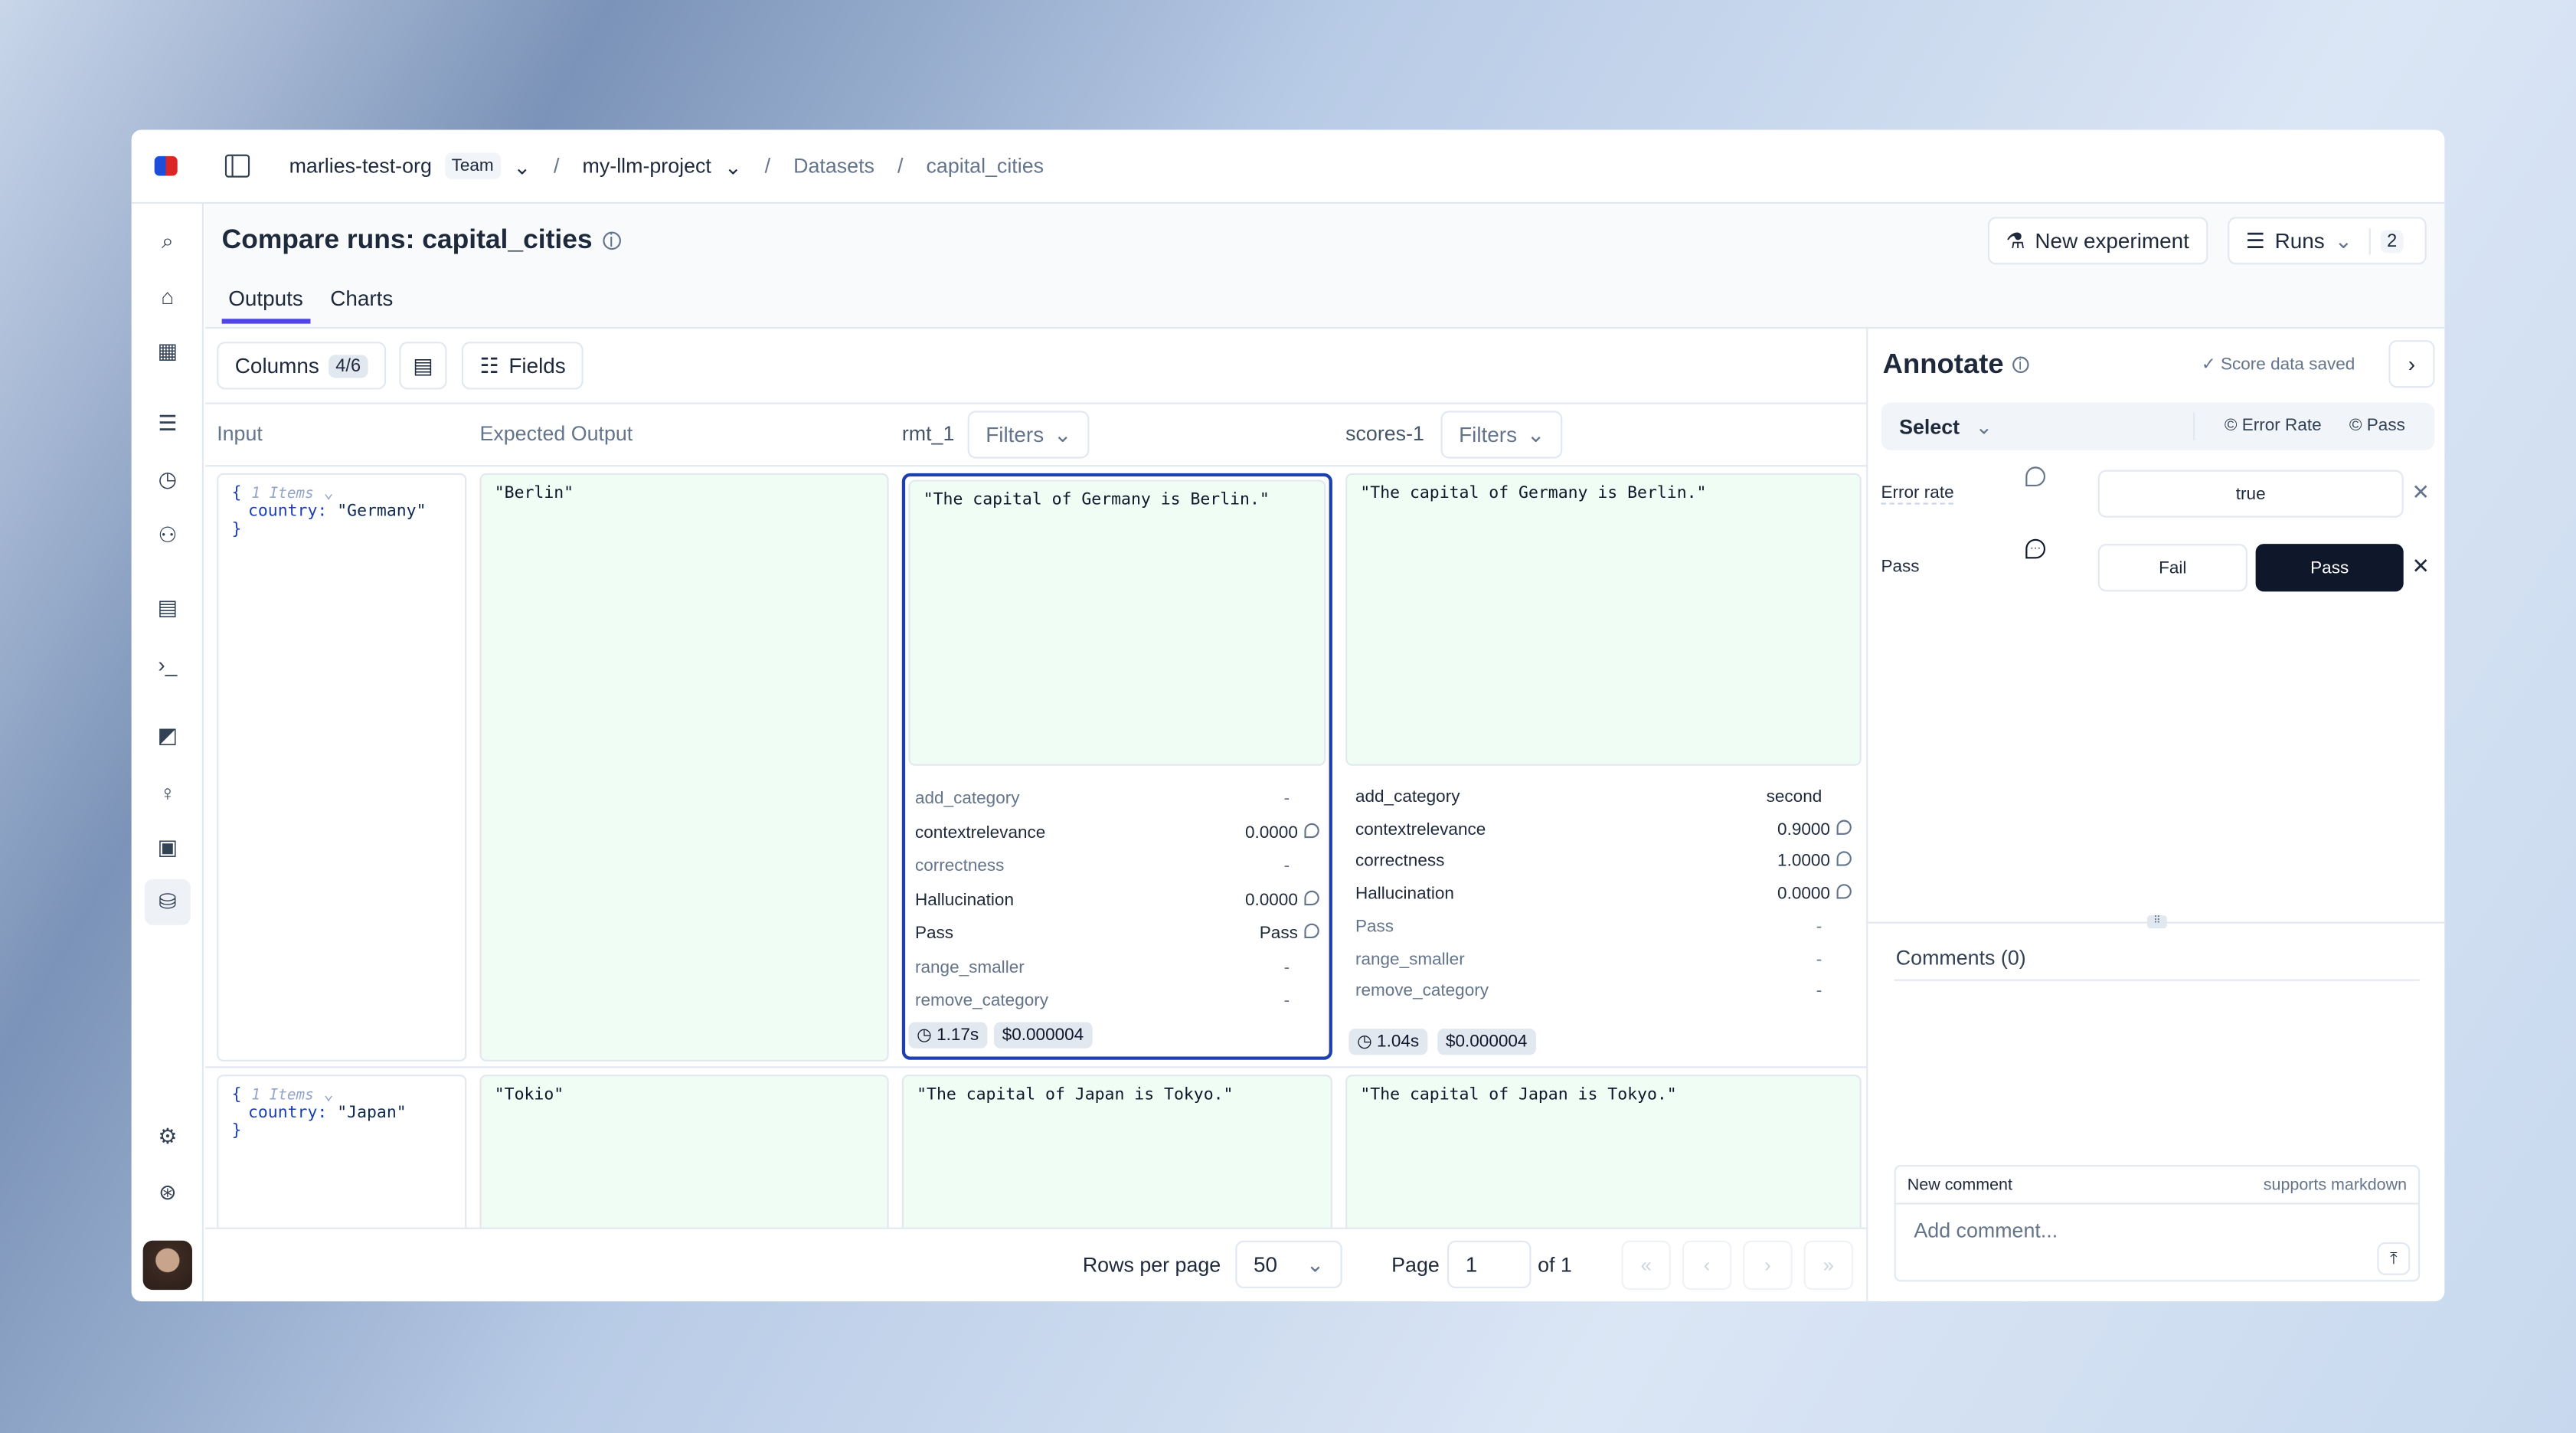 The width and height of the screenshot is (2576, 1433). What do you see at coordinates (934, 933) in the screenshot?
I see `score-name: Pass` at bounding box center [934, 933].